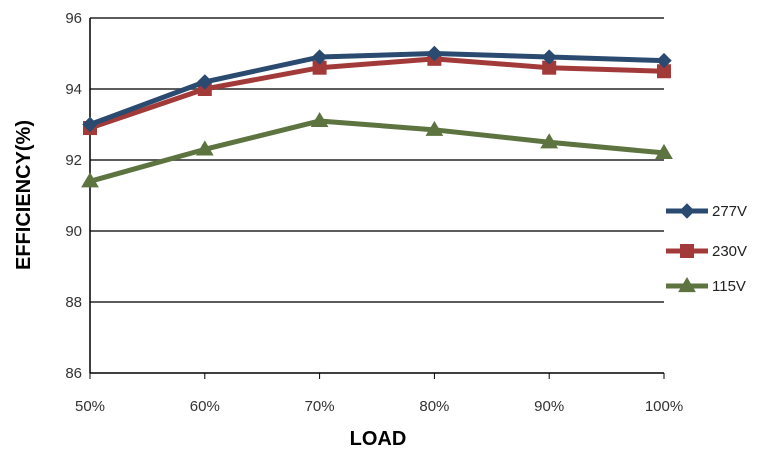  What do you see at coordinates (434, 406) in the screenshot?
I see `x-tick-label: 80%` at bounding box center [434, 406].